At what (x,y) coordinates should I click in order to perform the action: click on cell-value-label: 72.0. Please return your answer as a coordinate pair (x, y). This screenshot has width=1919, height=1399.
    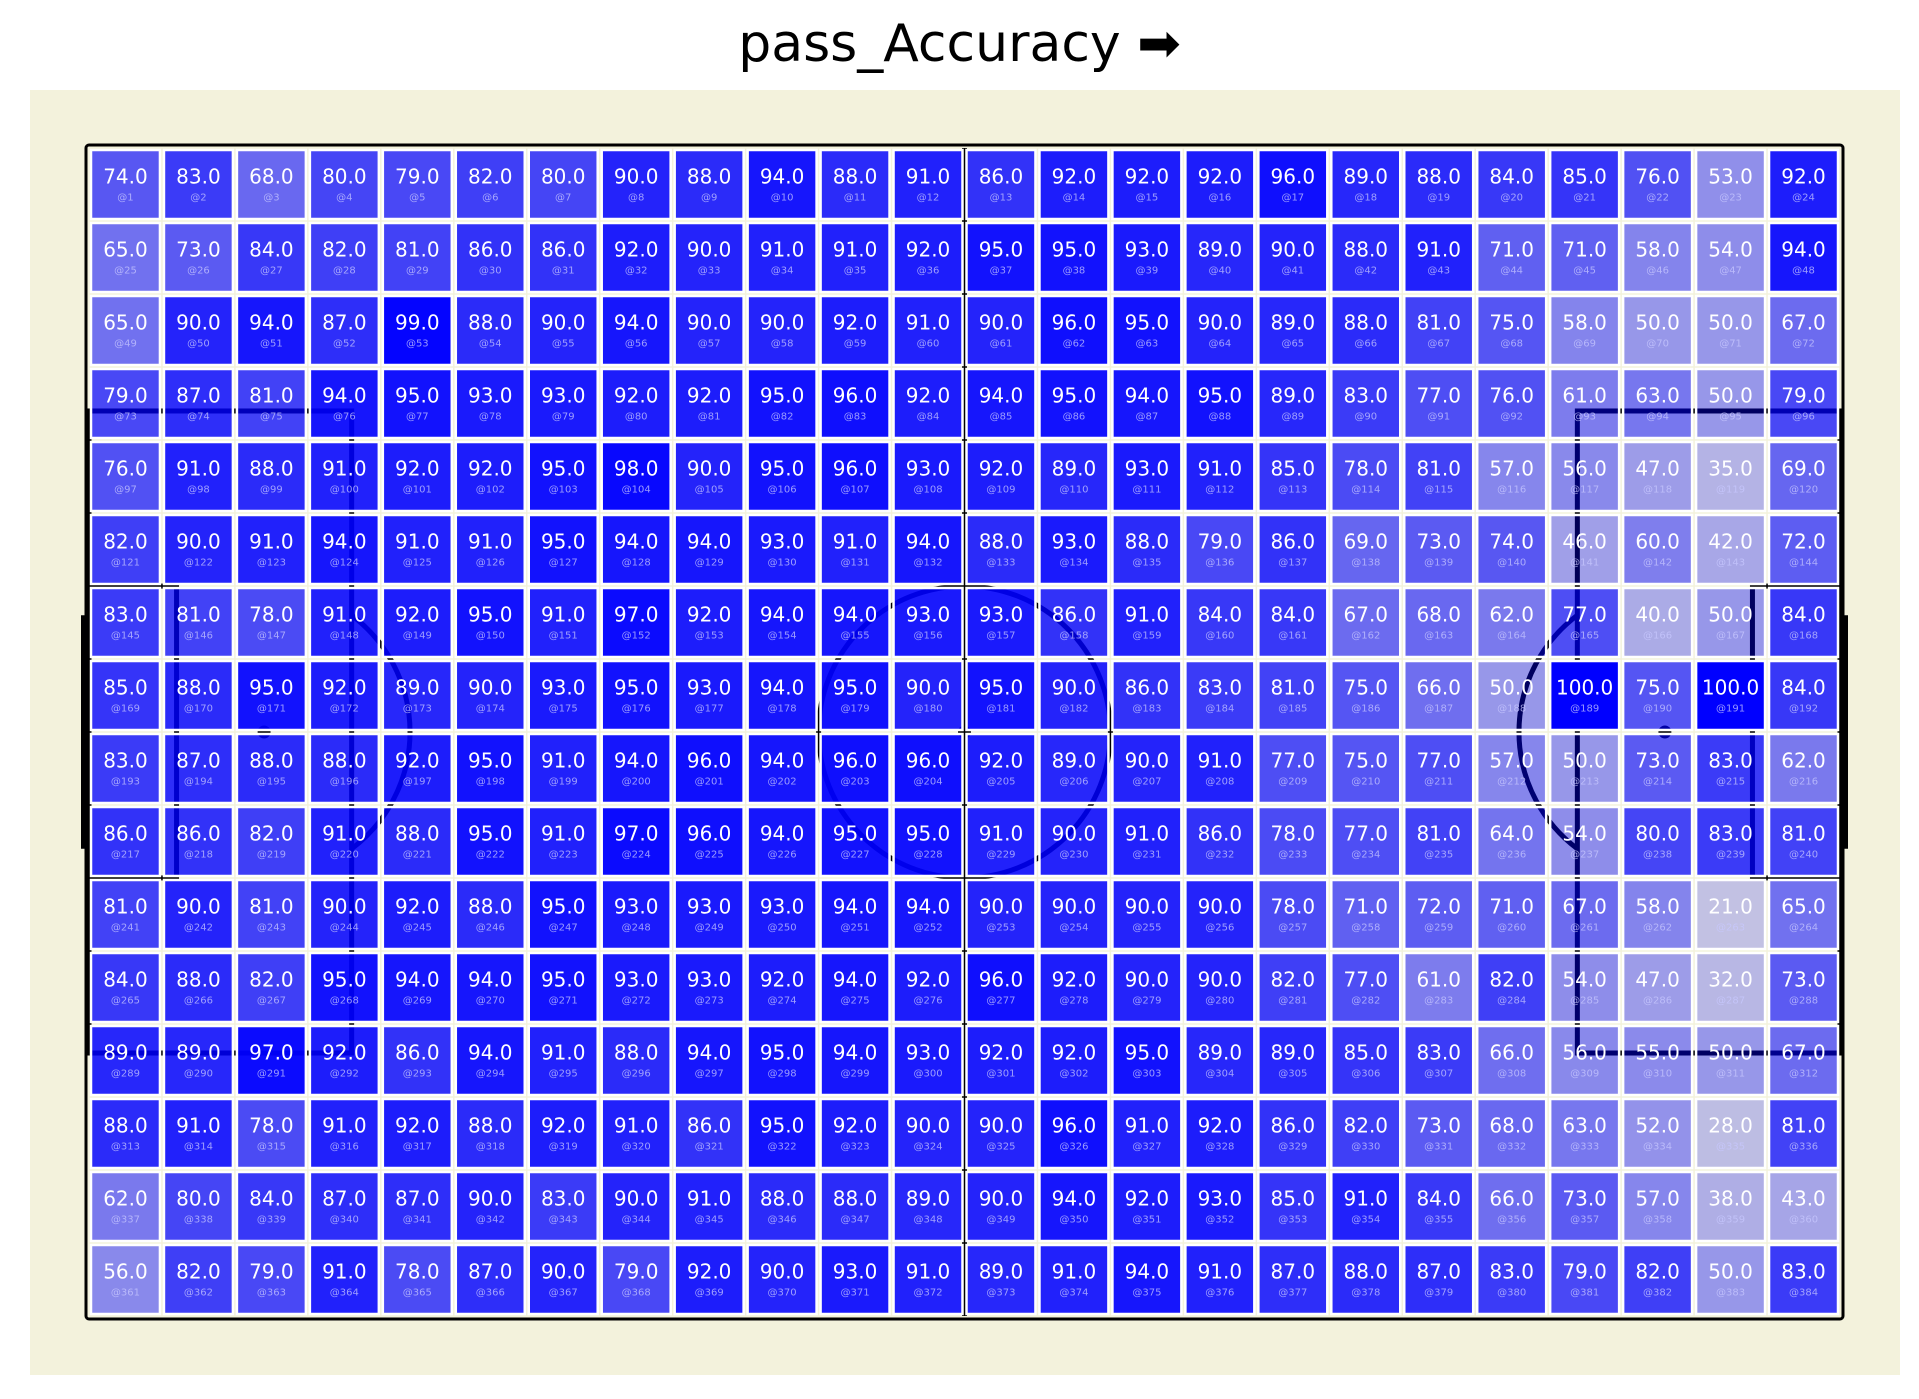
    Looking at the image, I should click on (1803, 542).